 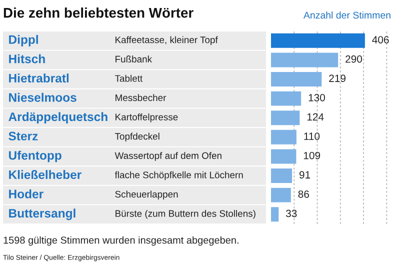 What do you see at coordinates (380, 40) in the screenshot?
I see `data-label: 406` at bounding box center [380, 40].